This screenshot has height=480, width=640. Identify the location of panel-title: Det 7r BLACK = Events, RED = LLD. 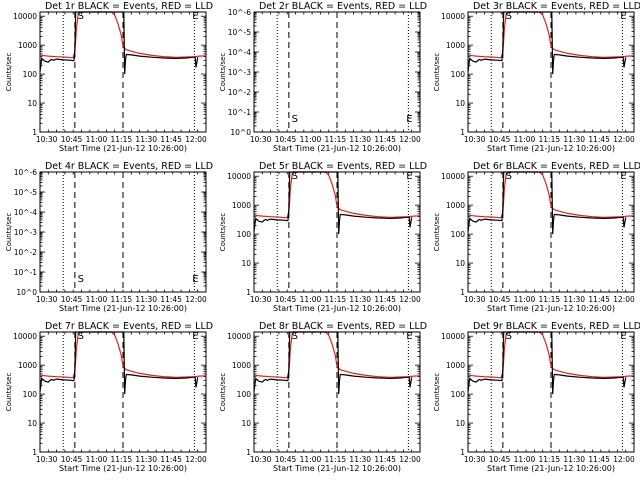
(129, 326).